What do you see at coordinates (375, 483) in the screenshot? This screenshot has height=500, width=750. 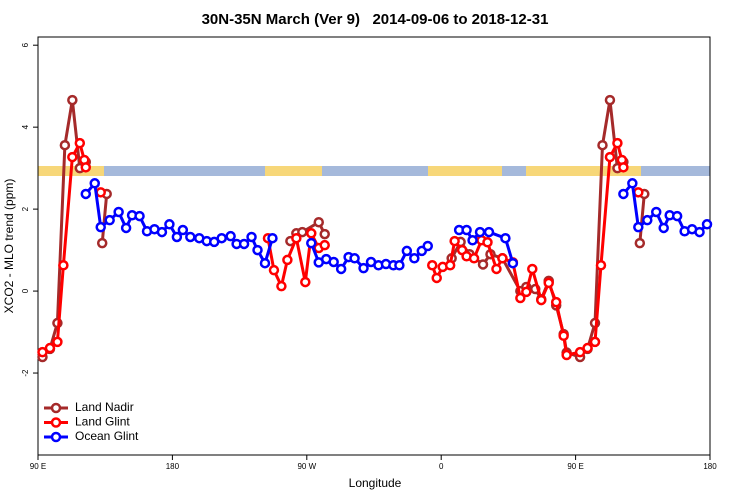 I see `x-axis-label: Longitude` at bounding box center [375, 483].